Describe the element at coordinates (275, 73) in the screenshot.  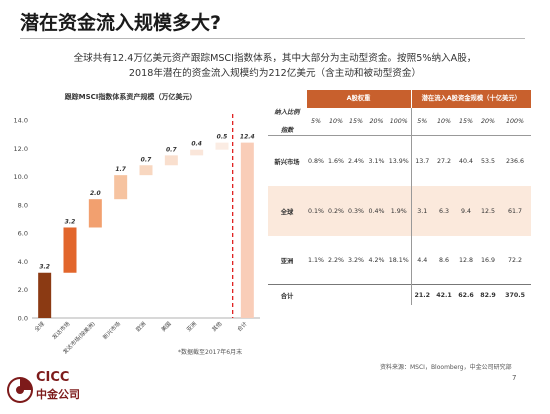
I see `subtitle-line-2: 2018年潜在的资金流入规模约为212亿美元（含主动和被动型资金）` at that location.